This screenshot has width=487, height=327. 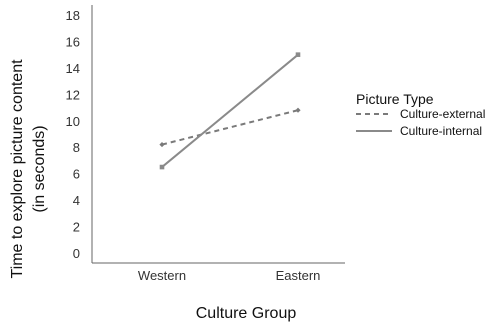 I want to click on x-axis-title: Culture Group, so click(x=246, y=313).